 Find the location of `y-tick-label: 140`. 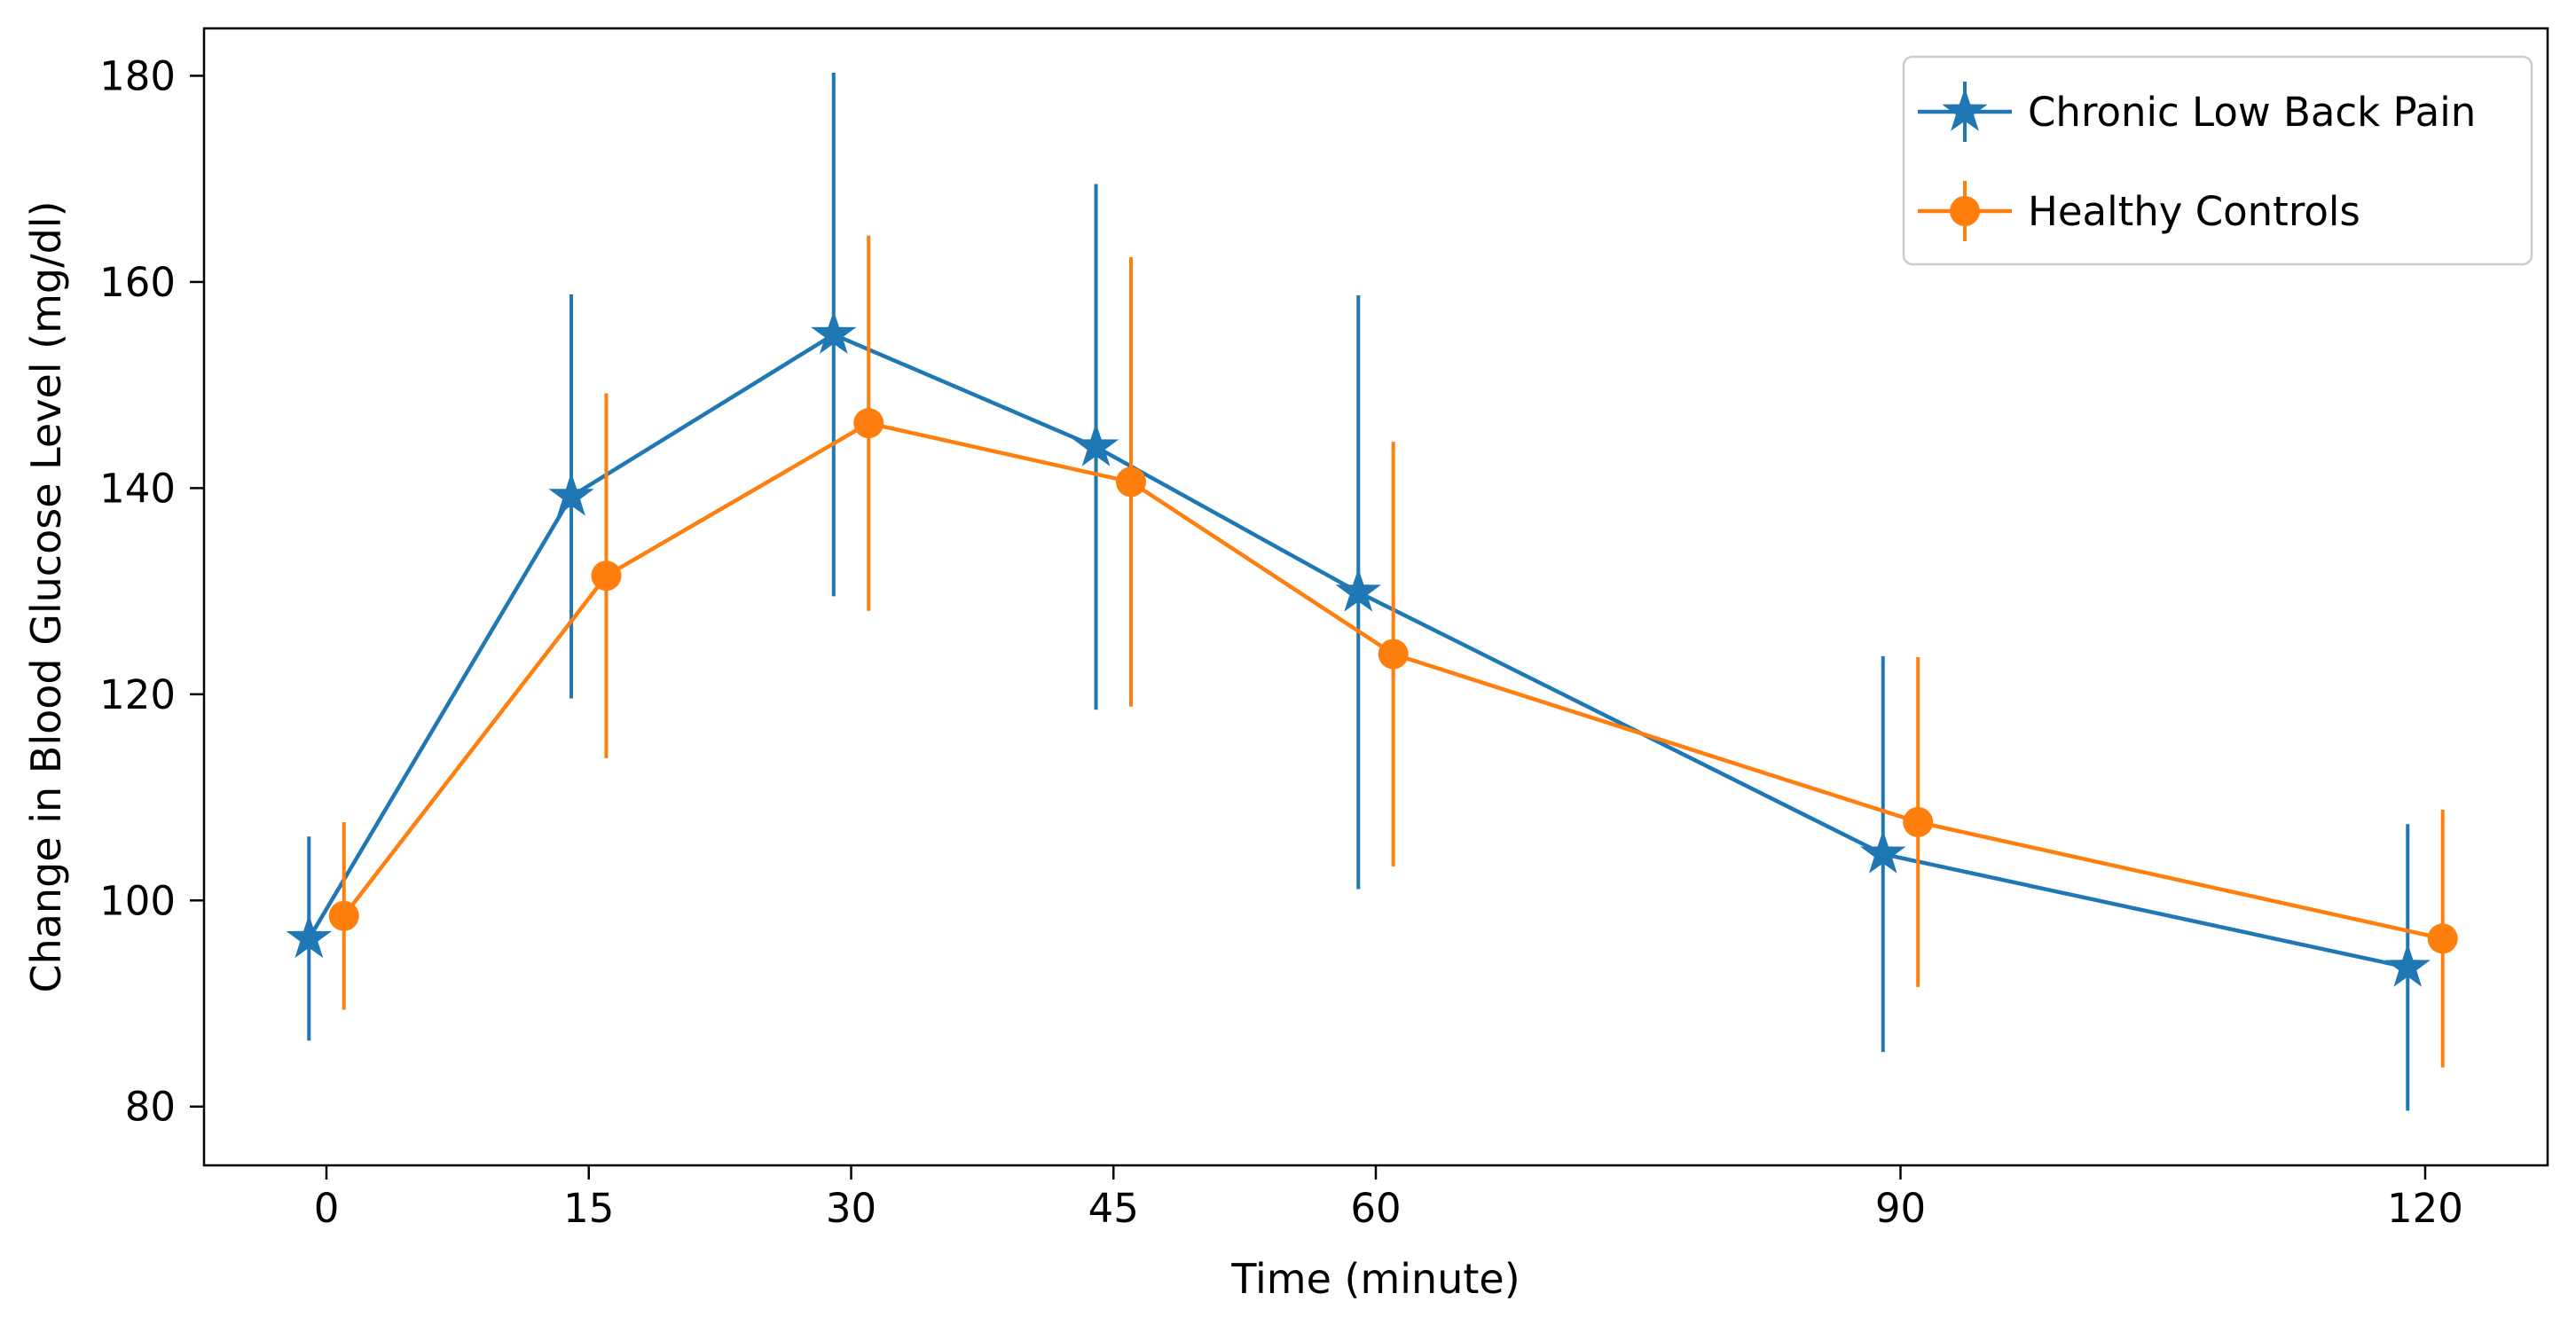

y-tick-label: 140 is located at coordinates (137, 489).